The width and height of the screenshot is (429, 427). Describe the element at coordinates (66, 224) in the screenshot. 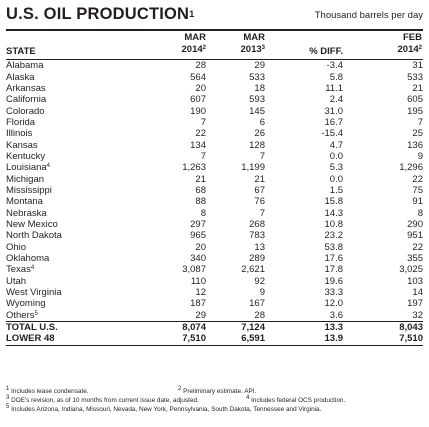

I see `state-name: New Mexico` at that location.